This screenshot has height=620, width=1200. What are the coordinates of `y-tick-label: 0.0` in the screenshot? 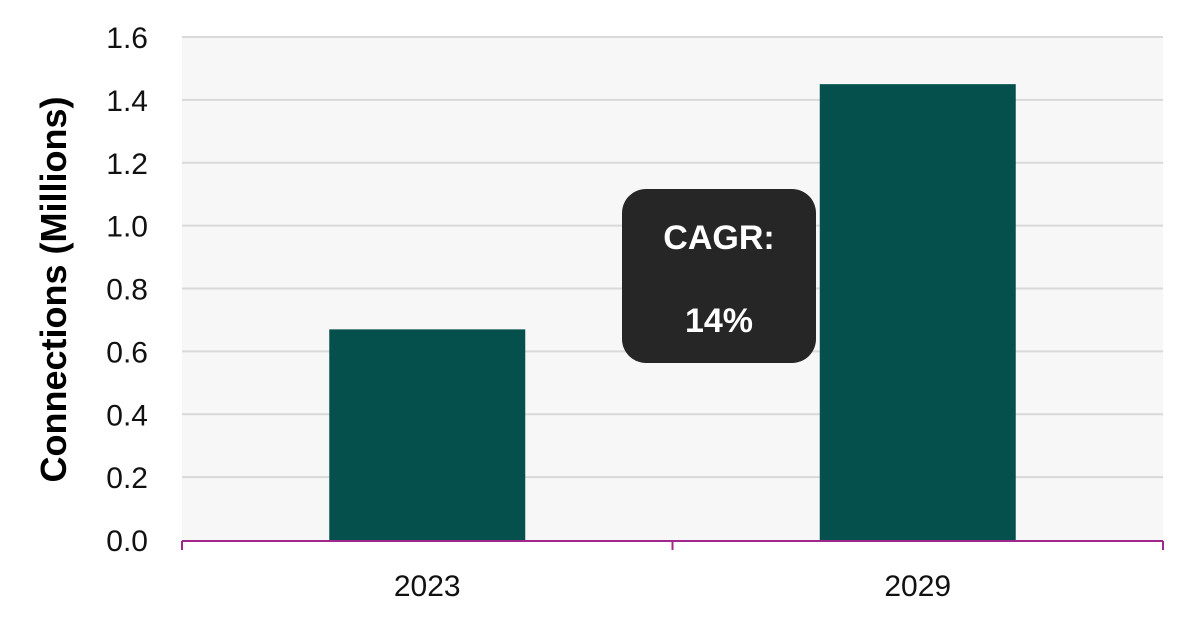 It's located at (127, 541).